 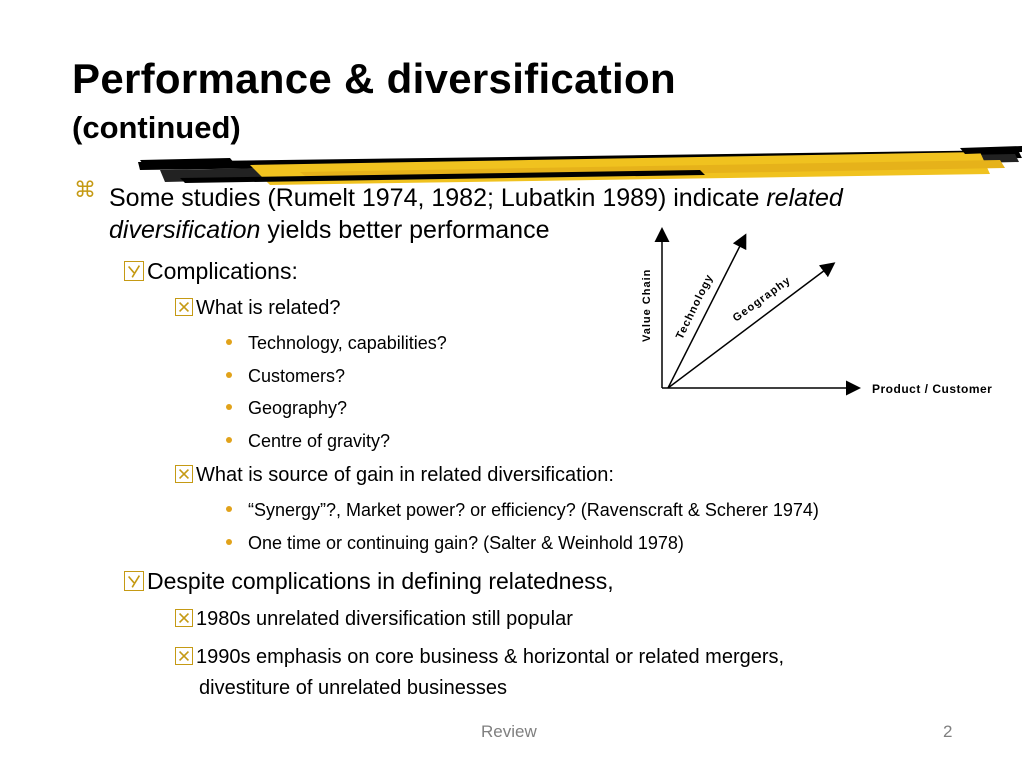 What do you see at coordinates (580, 165) in the screenshot?
I see `brush-stroke-divider` at bounding box center [580, 165].